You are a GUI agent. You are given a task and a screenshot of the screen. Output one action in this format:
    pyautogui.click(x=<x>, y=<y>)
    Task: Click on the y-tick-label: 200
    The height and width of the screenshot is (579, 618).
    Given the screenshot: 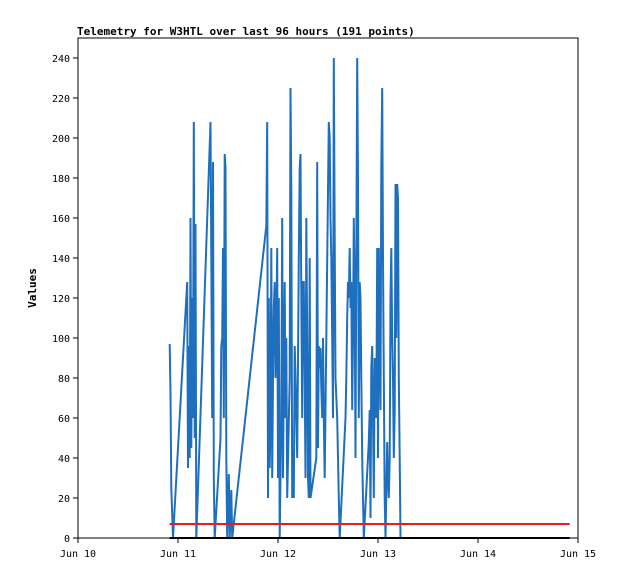 What is the action you would take?
    pyautogui.click(x=61, y=139)
    